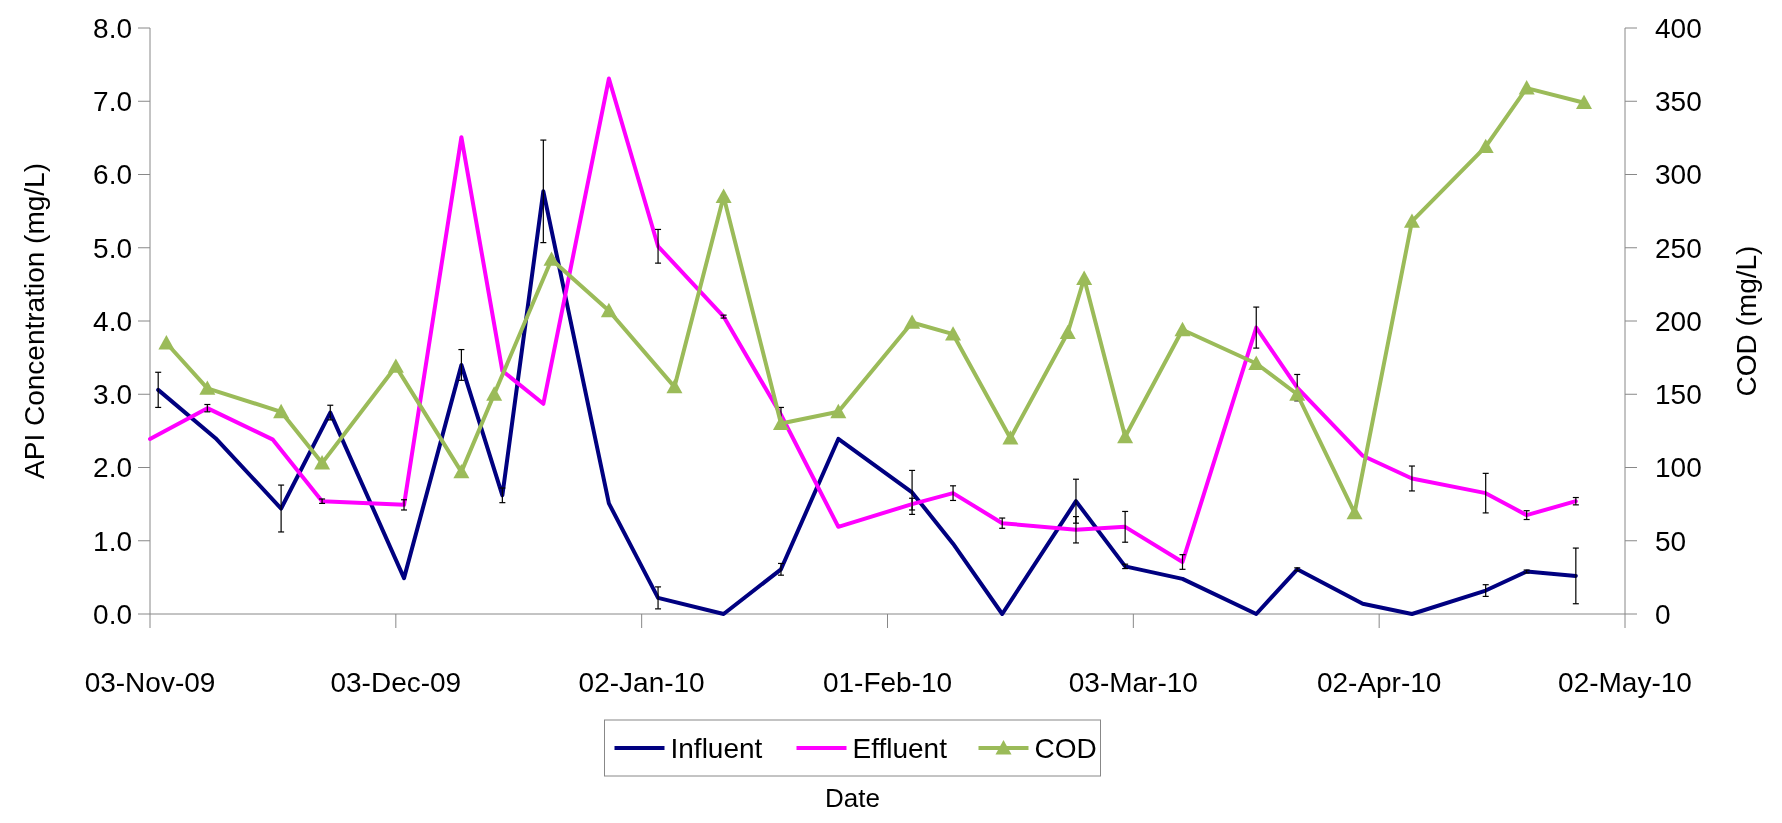  I want to click on y-tick-label: 6.0, so click(112, 175).